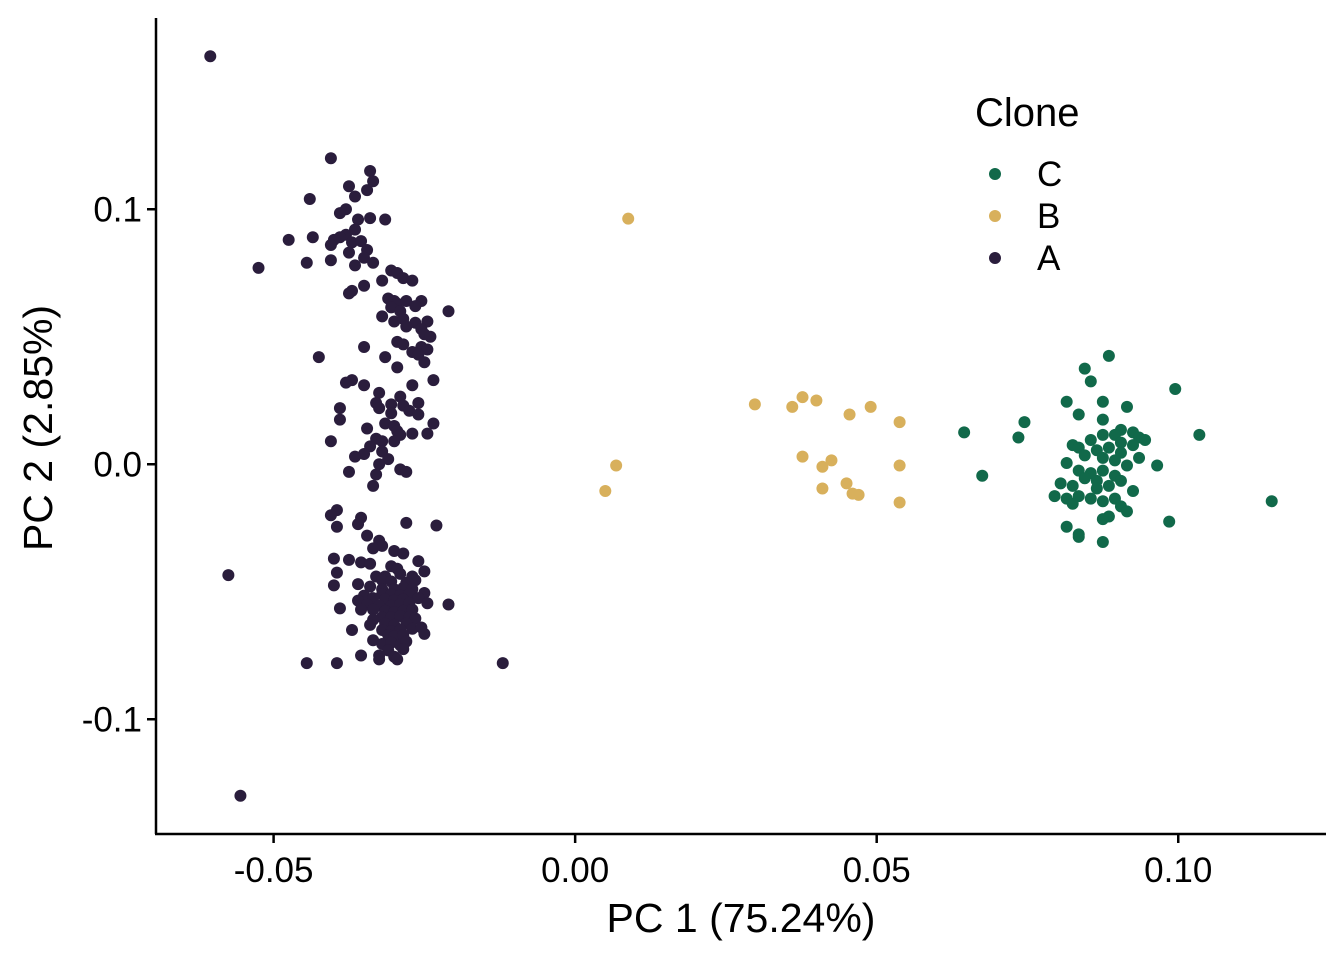 The height and width of the screenshot is (960, 1344). What do you see at coordinates (117, 464) in the screenshot?
I see `y-tick-label: 0.0` at bounding box center [117, 464].